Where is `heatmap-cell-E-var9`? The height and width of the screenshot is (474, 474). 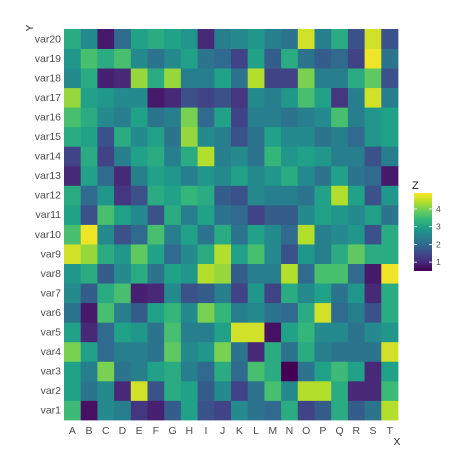
heatmap-cell-E-var9 is located at coordinates (139, 254).